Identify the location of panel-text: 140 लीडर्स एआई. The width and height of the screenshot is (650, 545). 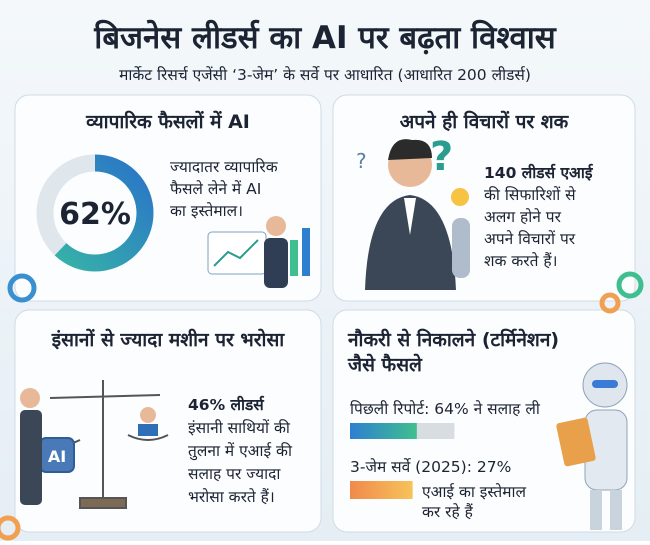
(539, 172).